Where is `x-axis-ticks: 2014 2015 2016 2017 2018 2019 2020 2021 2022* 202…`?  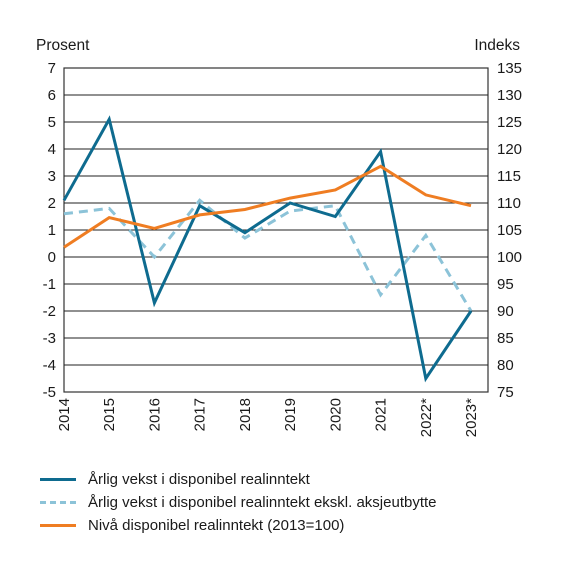 x-axis-ticks: 2014 2015 2016 2017 2018 2019 2020 2021 2022* 202… is located at coordinates (268, 417).